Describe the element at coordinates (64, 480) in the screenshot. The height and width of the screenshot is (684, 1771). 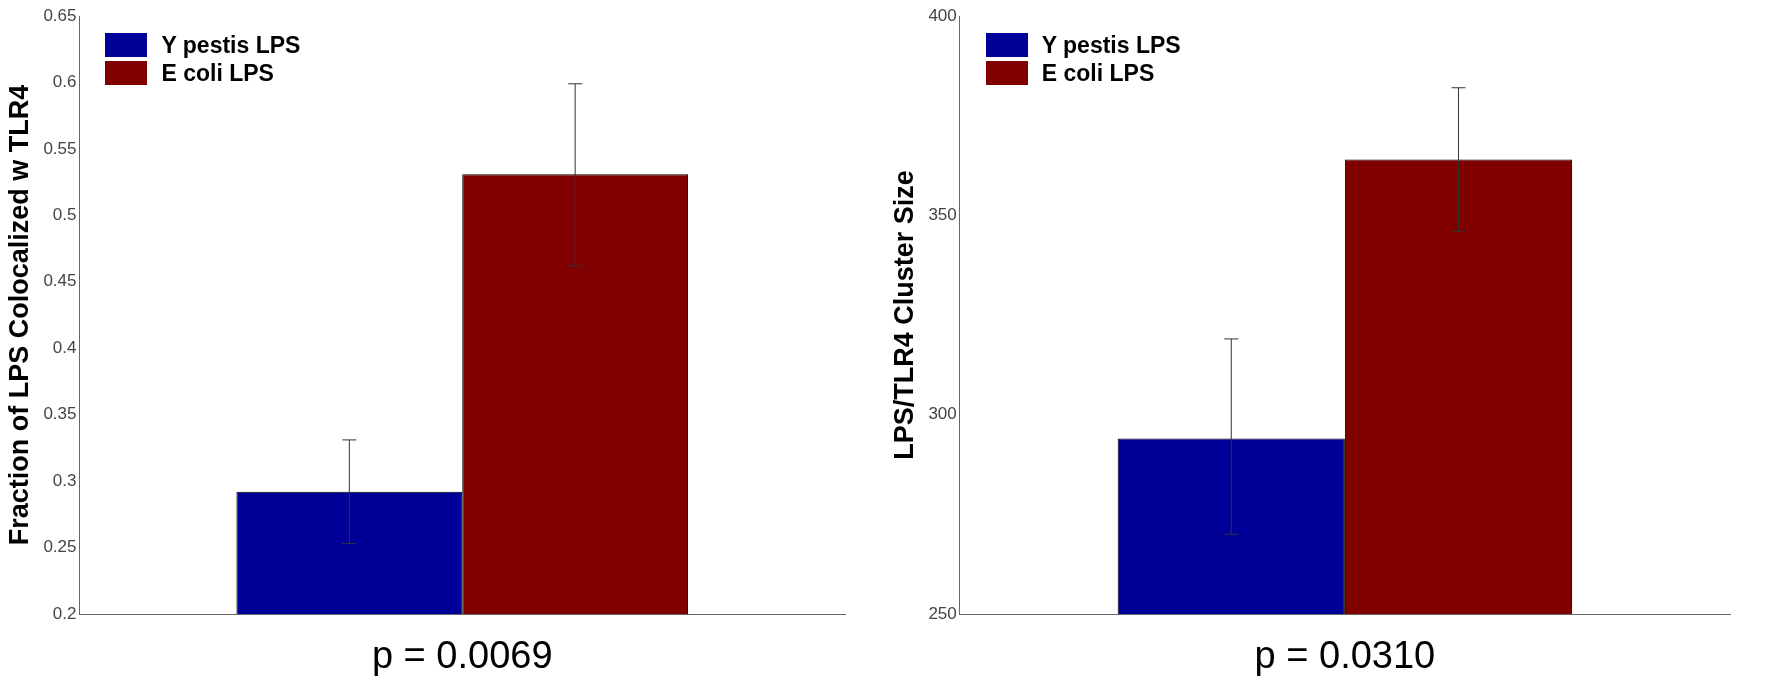
I see `y-tick-label: 0.3` at that location.